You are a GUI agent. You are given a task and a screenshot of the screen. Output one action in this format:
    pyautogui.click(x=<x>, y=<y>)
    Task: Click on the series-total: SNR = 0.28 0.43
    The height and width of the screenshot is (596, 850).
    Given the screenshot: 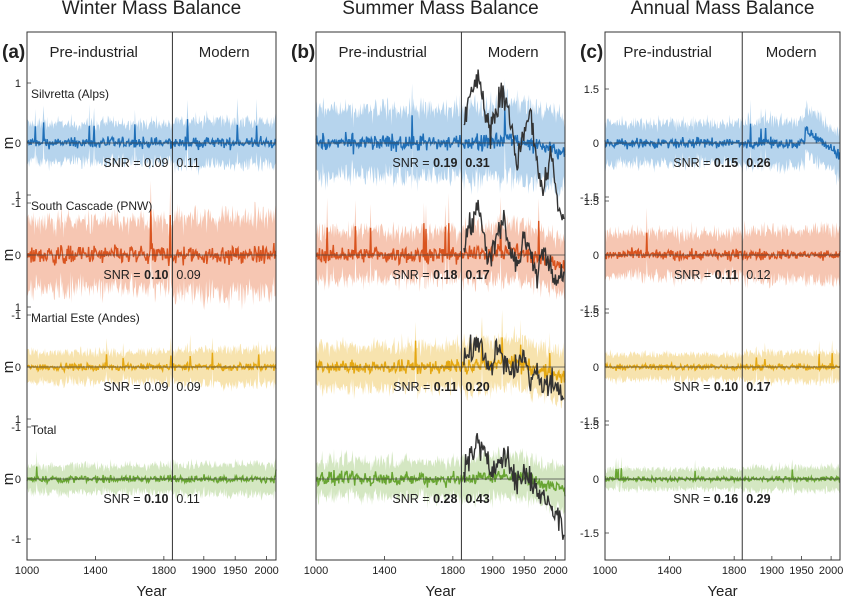 What is the action you would take?
    pyautogui.click(x=441, y=486)
    